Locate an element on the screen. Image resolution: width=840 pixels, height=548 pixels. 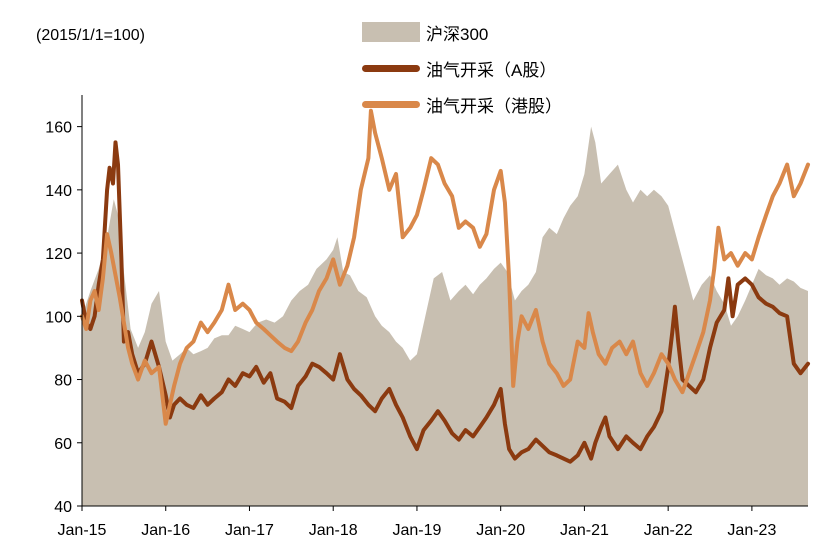
y-tick-label: 40 is located at coordinates (63, 507).